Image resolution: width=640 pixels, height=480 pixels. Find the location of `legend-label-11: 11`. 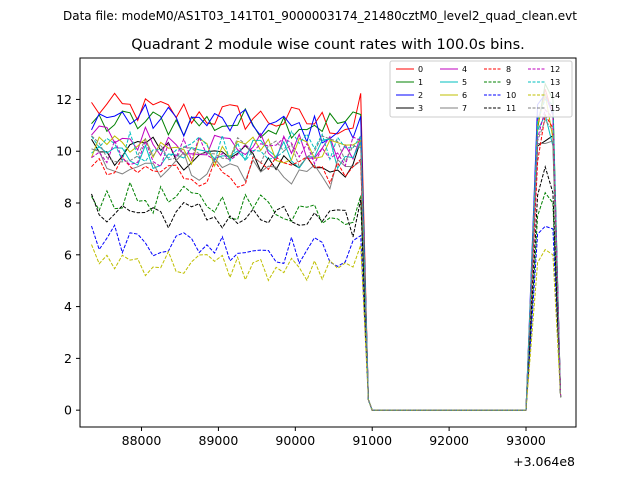

legend-label-11: 11 is located at coordinates (511, 108).